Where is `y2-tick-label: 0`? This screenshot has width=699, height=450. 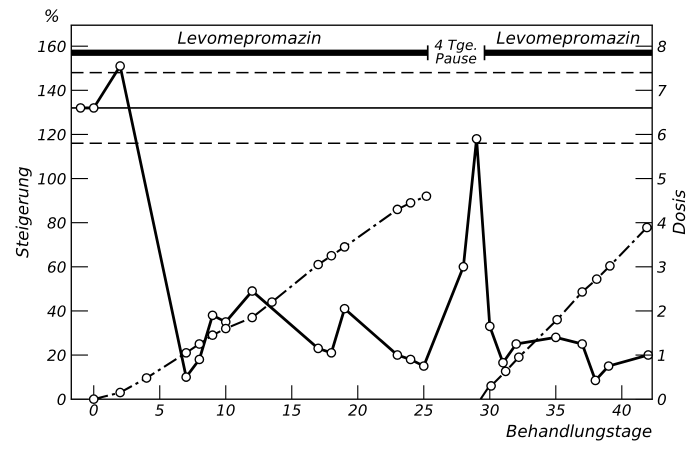
y2-tick-label: 0 is located at coordinates (662, 400).